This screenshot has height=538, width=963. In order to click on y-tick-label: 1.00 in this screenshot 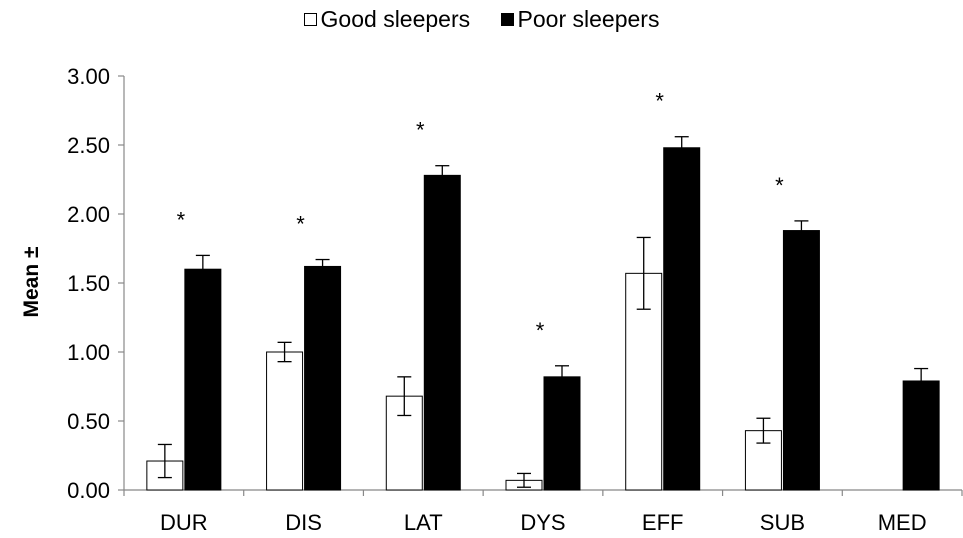, I will do `click(88, 352)`.